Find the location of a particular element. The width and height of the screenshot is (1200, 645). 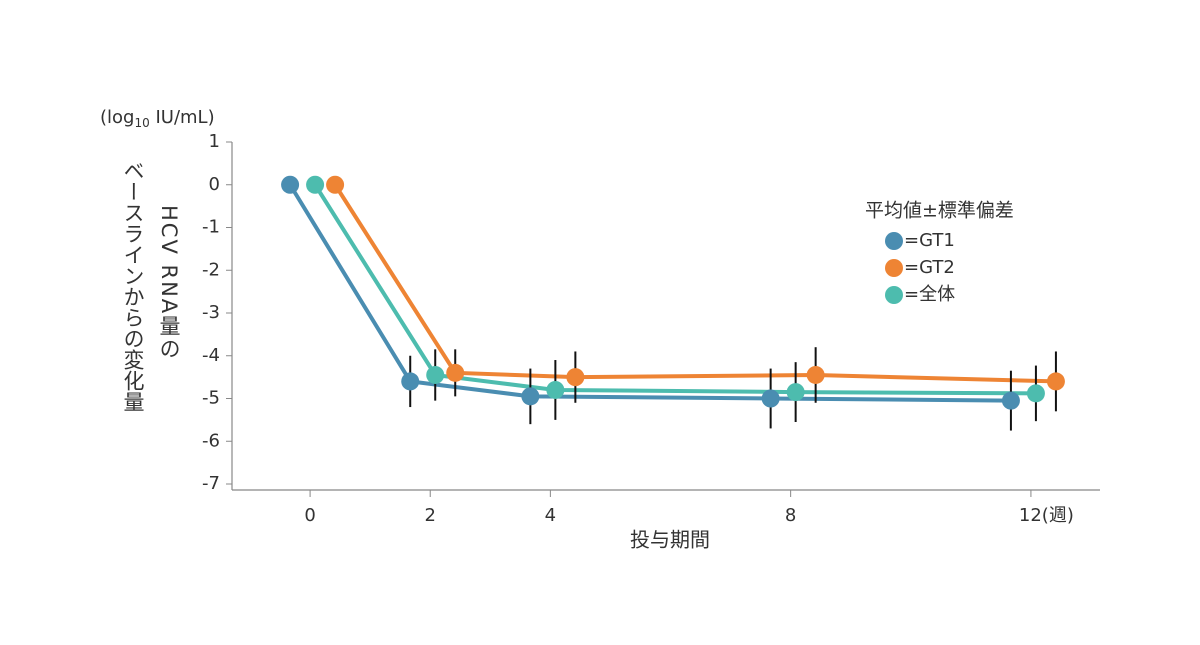

y-tick-label: -3 is located at coordinates (211, 312).